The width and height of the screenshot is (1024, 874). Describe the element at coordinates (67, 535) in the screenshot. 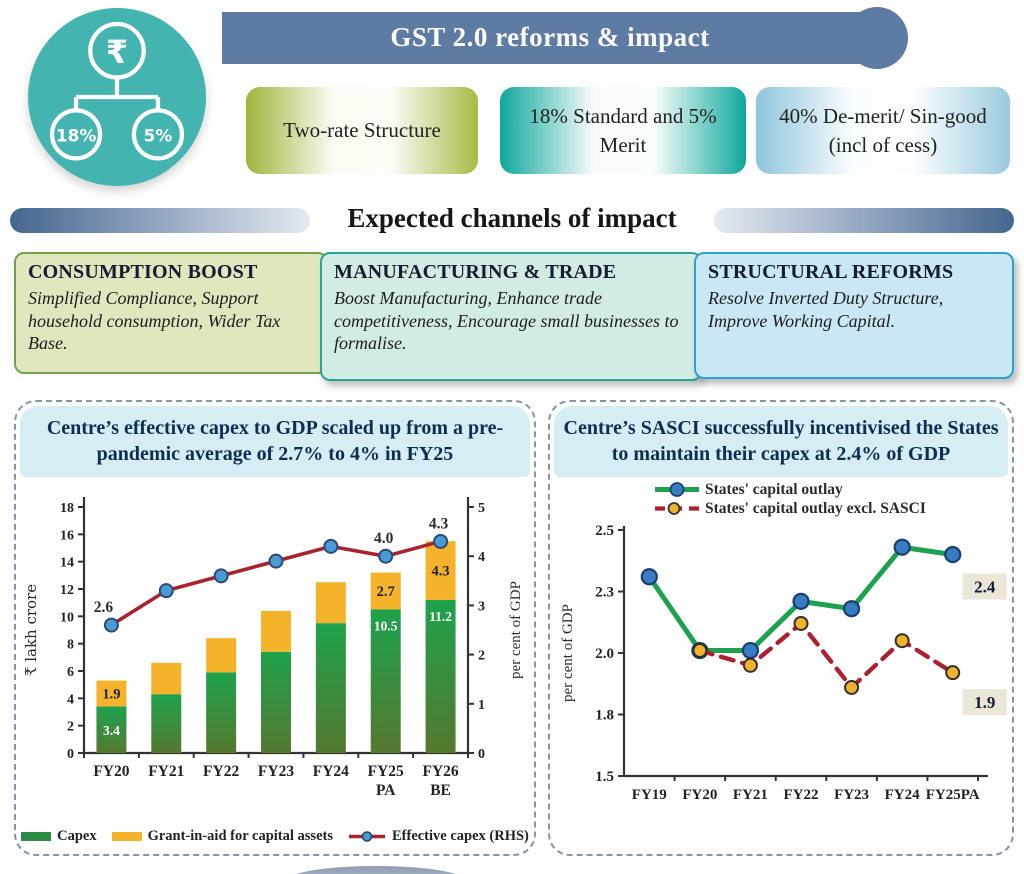

I see `left-axis-tick-label: 16` at that location.